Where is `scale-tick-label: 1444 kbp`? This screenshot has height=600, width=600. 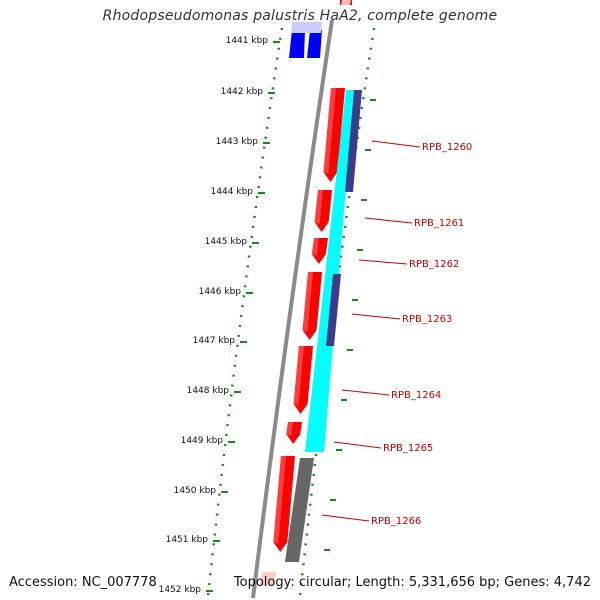 scale-tick-label: 1444 kbp is located at coordinates (232, 192).